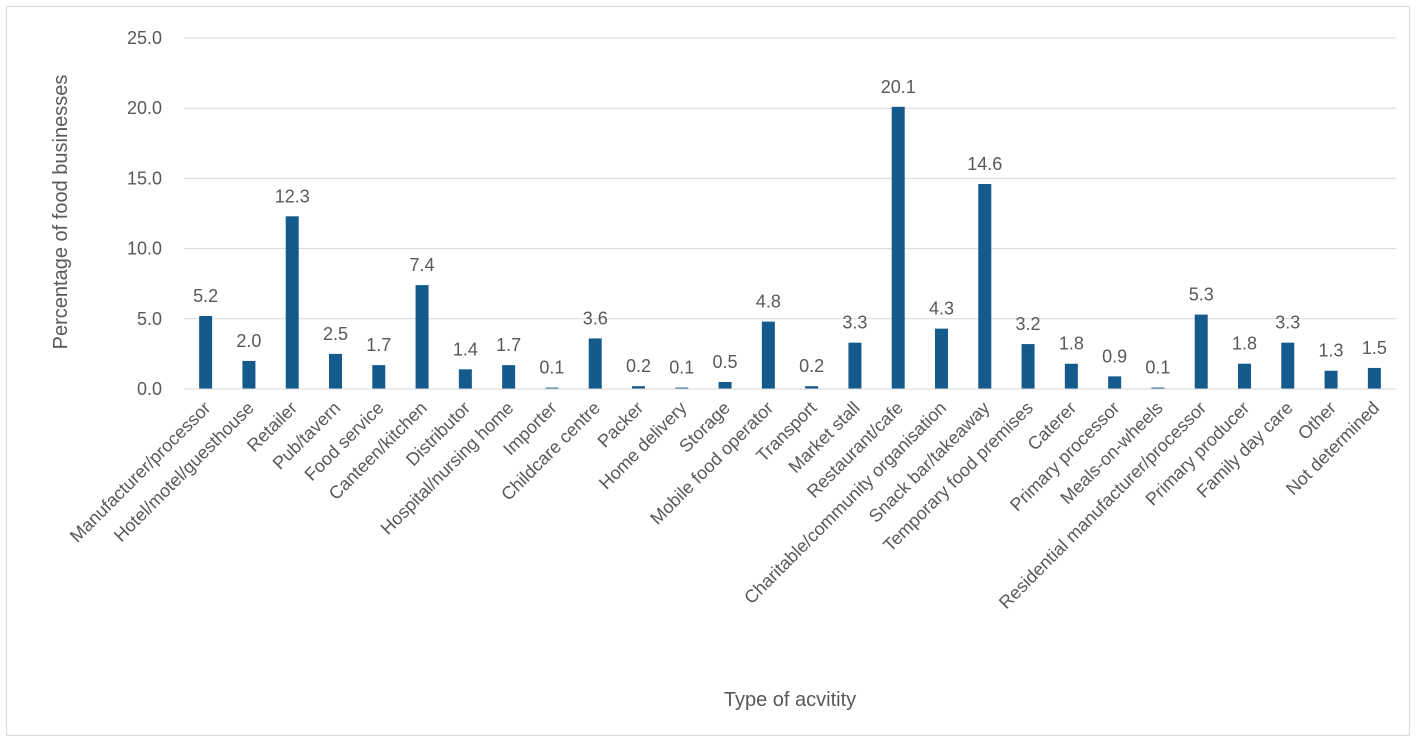 The height and width of the screenshot is (742, 1418). Describe the element at coordinates (1331, 351) in the screenshot. I see `data-label: 1.3` at that location.